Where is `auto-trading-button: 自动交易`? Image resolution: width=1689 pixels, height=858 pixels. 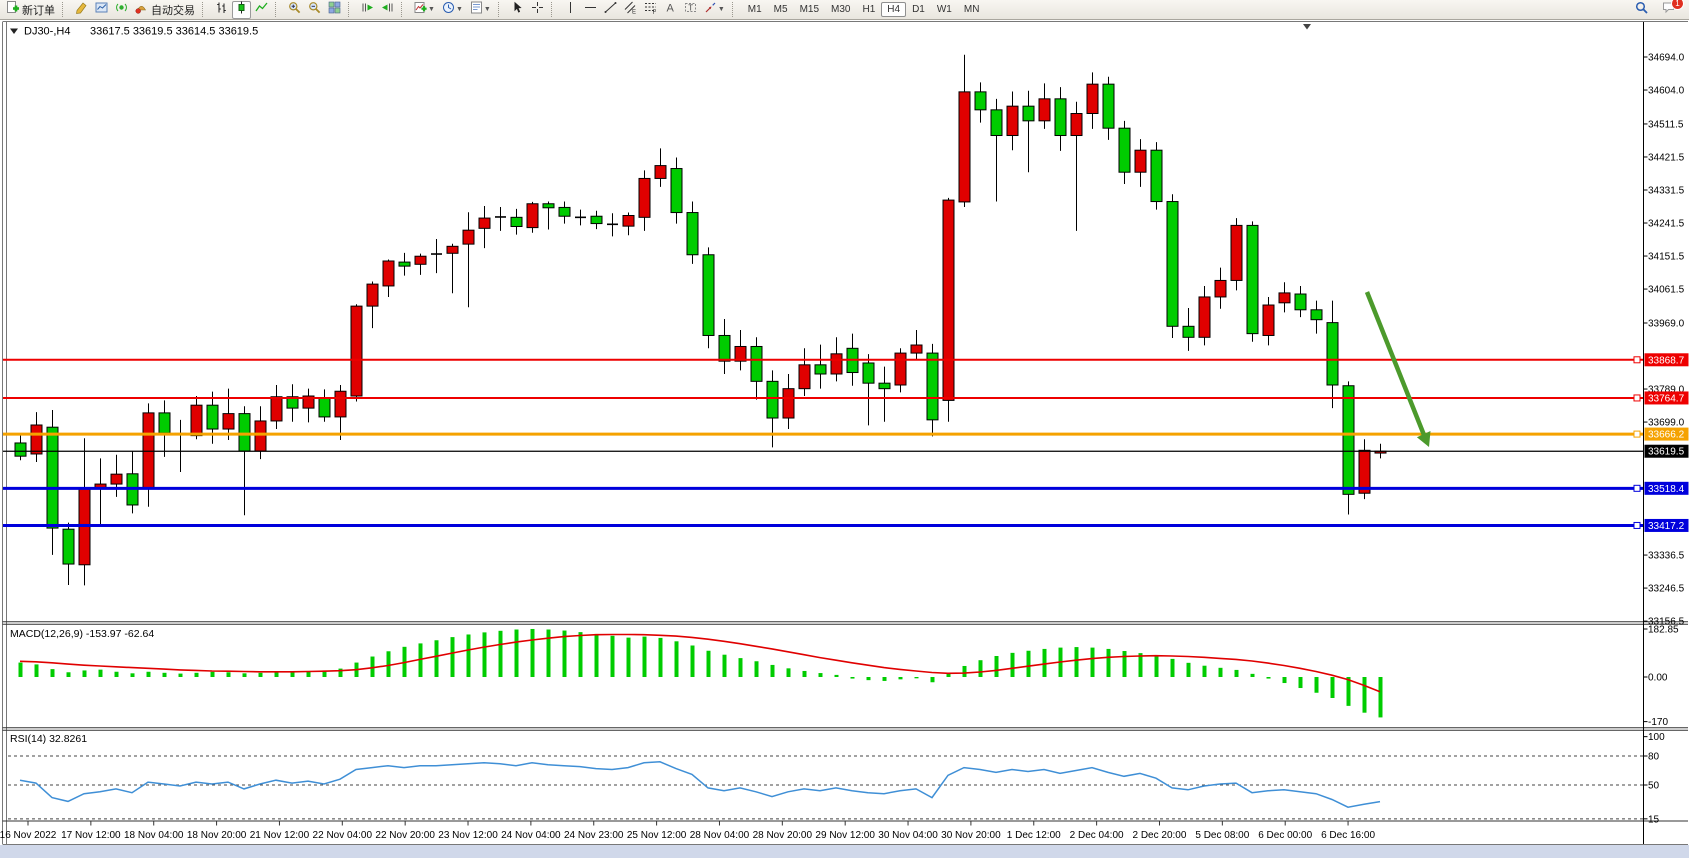 auto-trading-button: 自动交易 is located at coordinates (165, 10).